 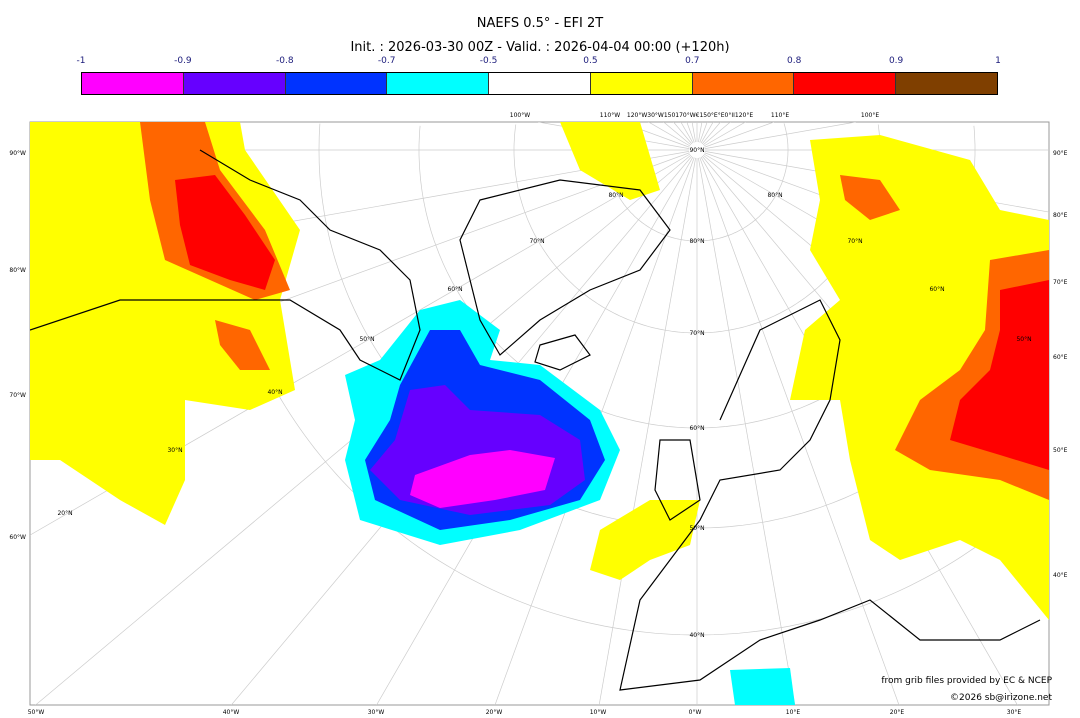 I want to click on copyright: ©2026 sb@irizone.net, so click(x=1001, y=698).